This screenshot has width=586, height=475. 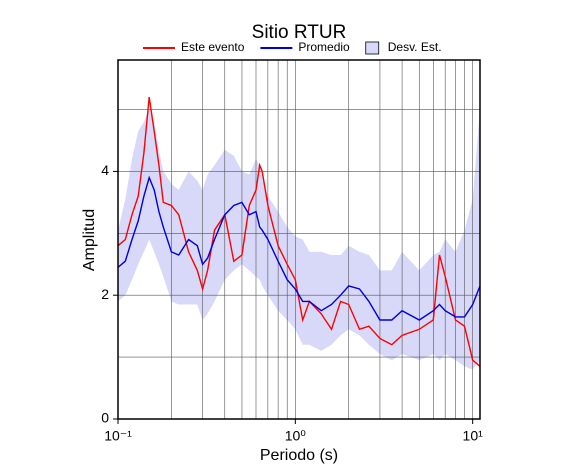 What do you see at coordinates (296, 436) in the screenshot?
I see `x-tick-label: 10⁰` at bounding box center [296, 436].